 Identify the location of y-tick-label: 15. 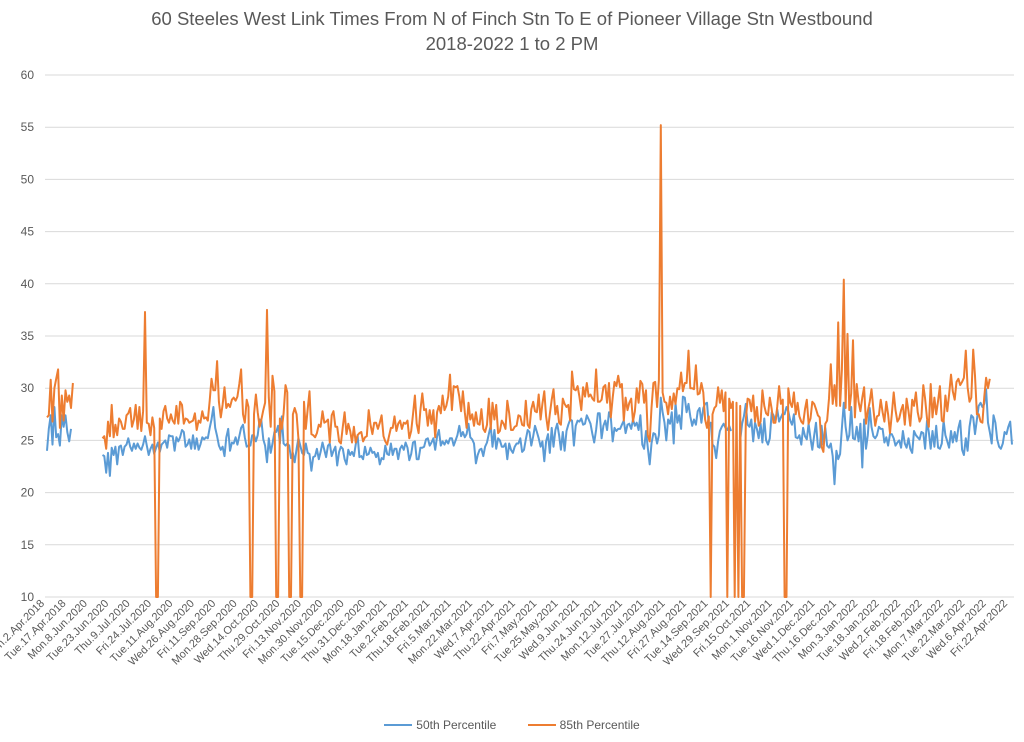
(28, 545).